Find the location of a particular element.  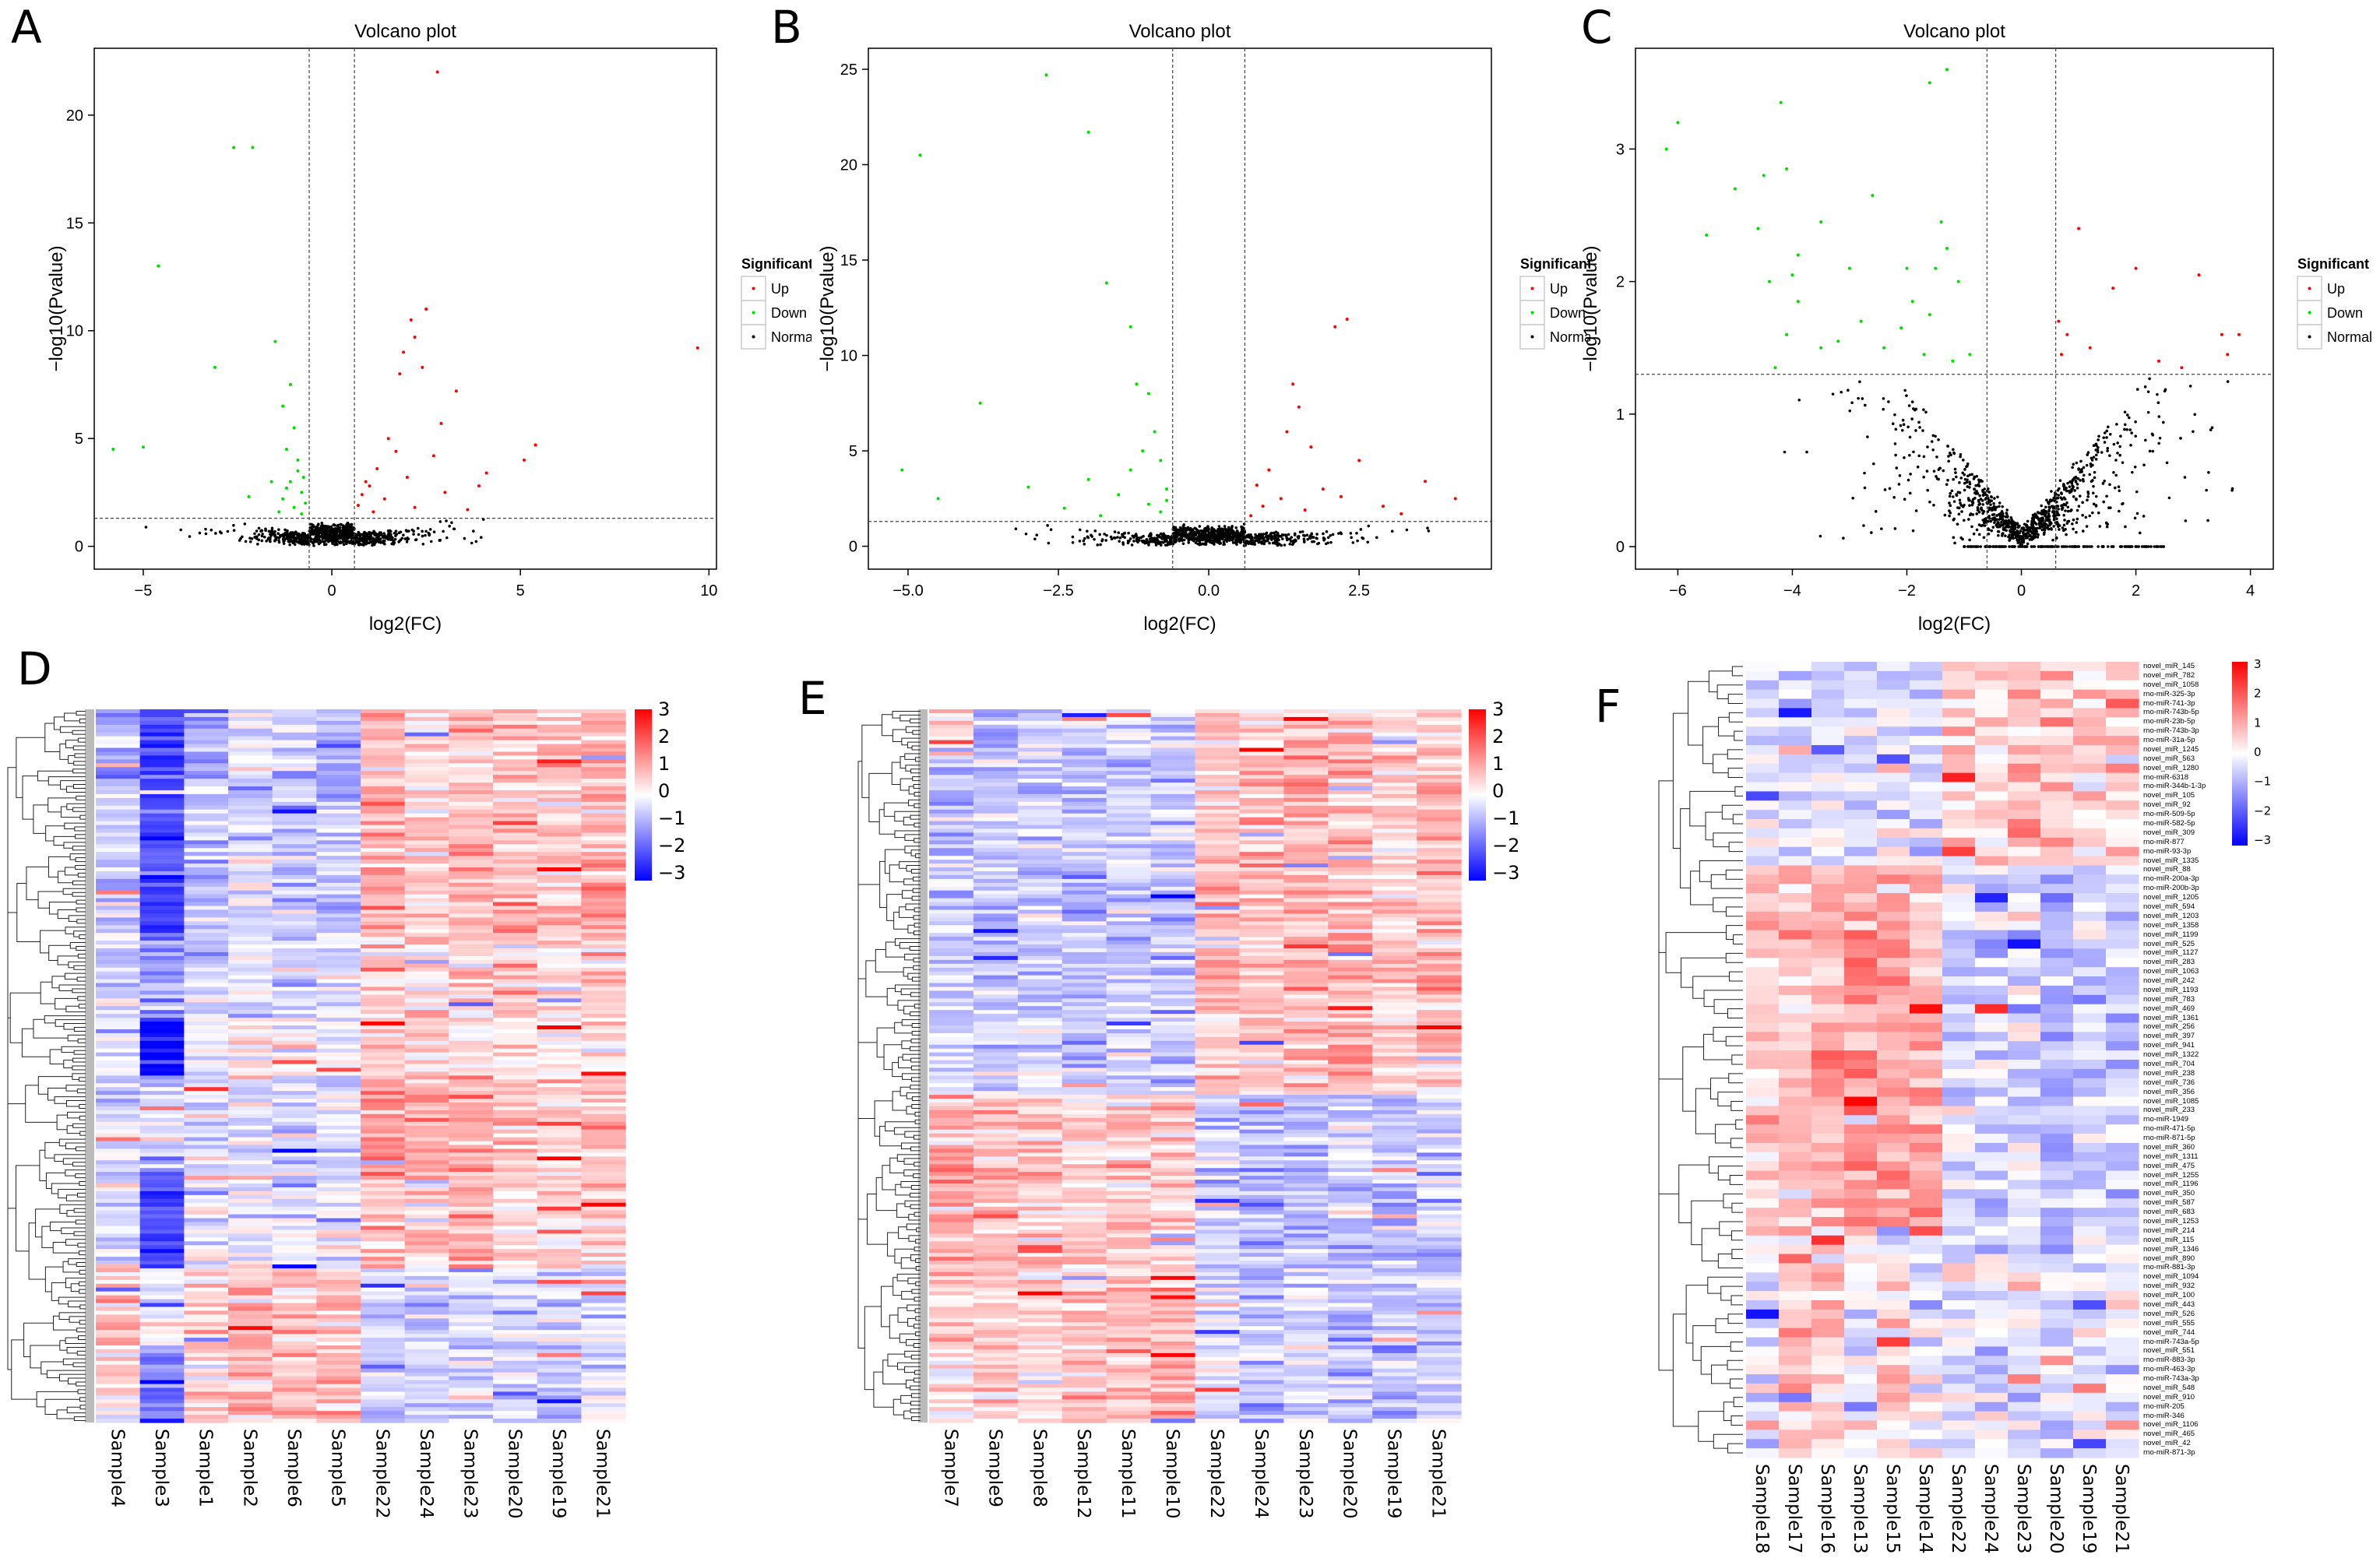

panel-label-f: F is located at coordinates (1608, 706).